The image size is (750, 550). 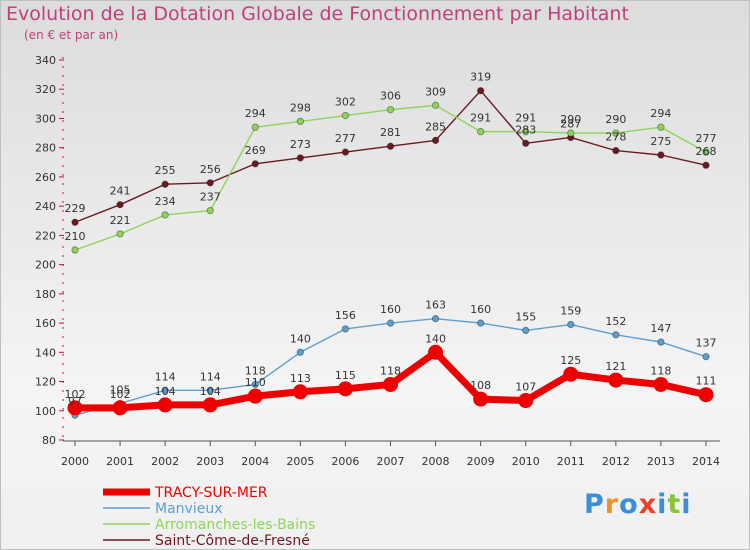 What do you see at coordinates (525, 387) in the screenshot?
I see `data-label: 107` at bounding box center [525, 387].